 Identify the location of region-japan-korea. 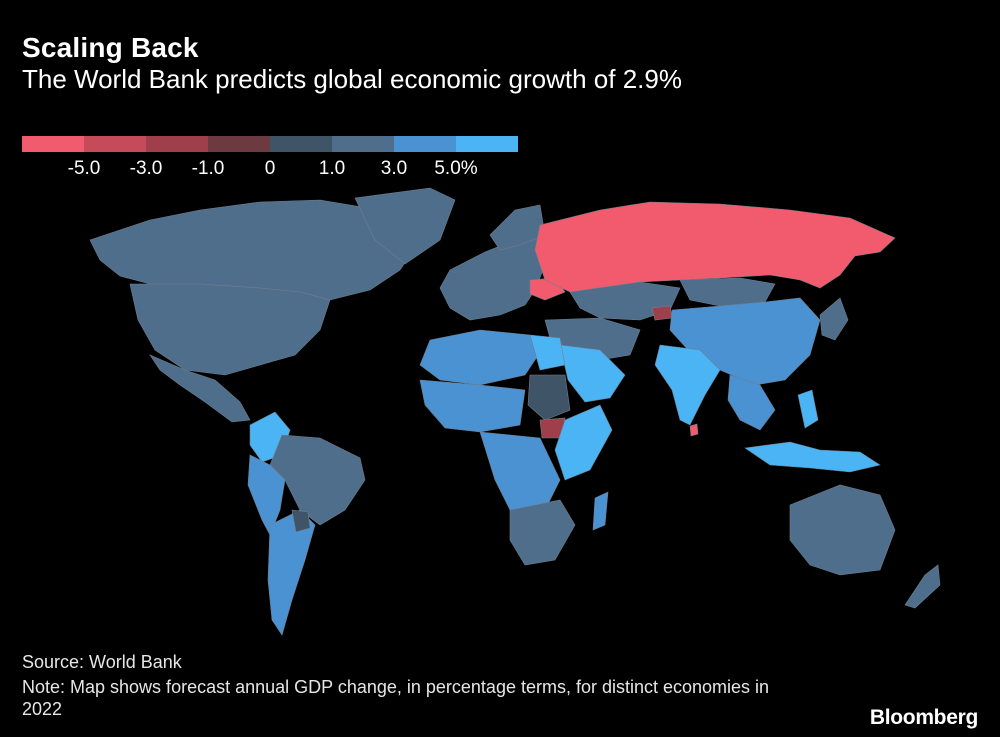
(834, 319).